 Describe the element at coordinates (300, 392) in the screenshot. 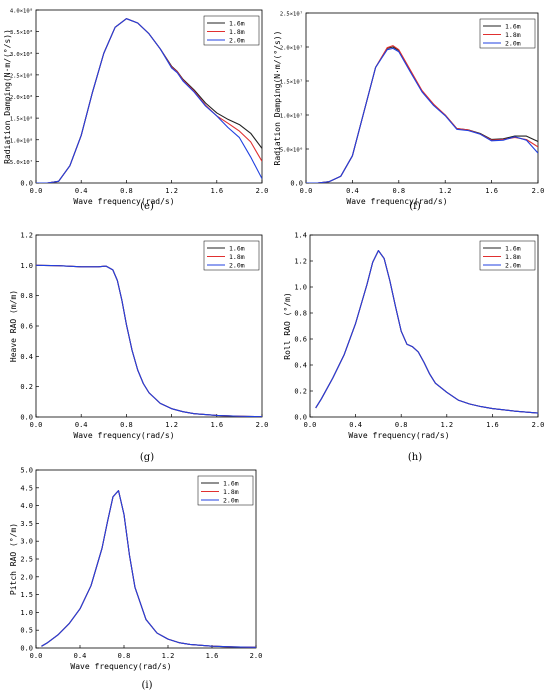

I see `y-tick-label: 0.2` at that location.